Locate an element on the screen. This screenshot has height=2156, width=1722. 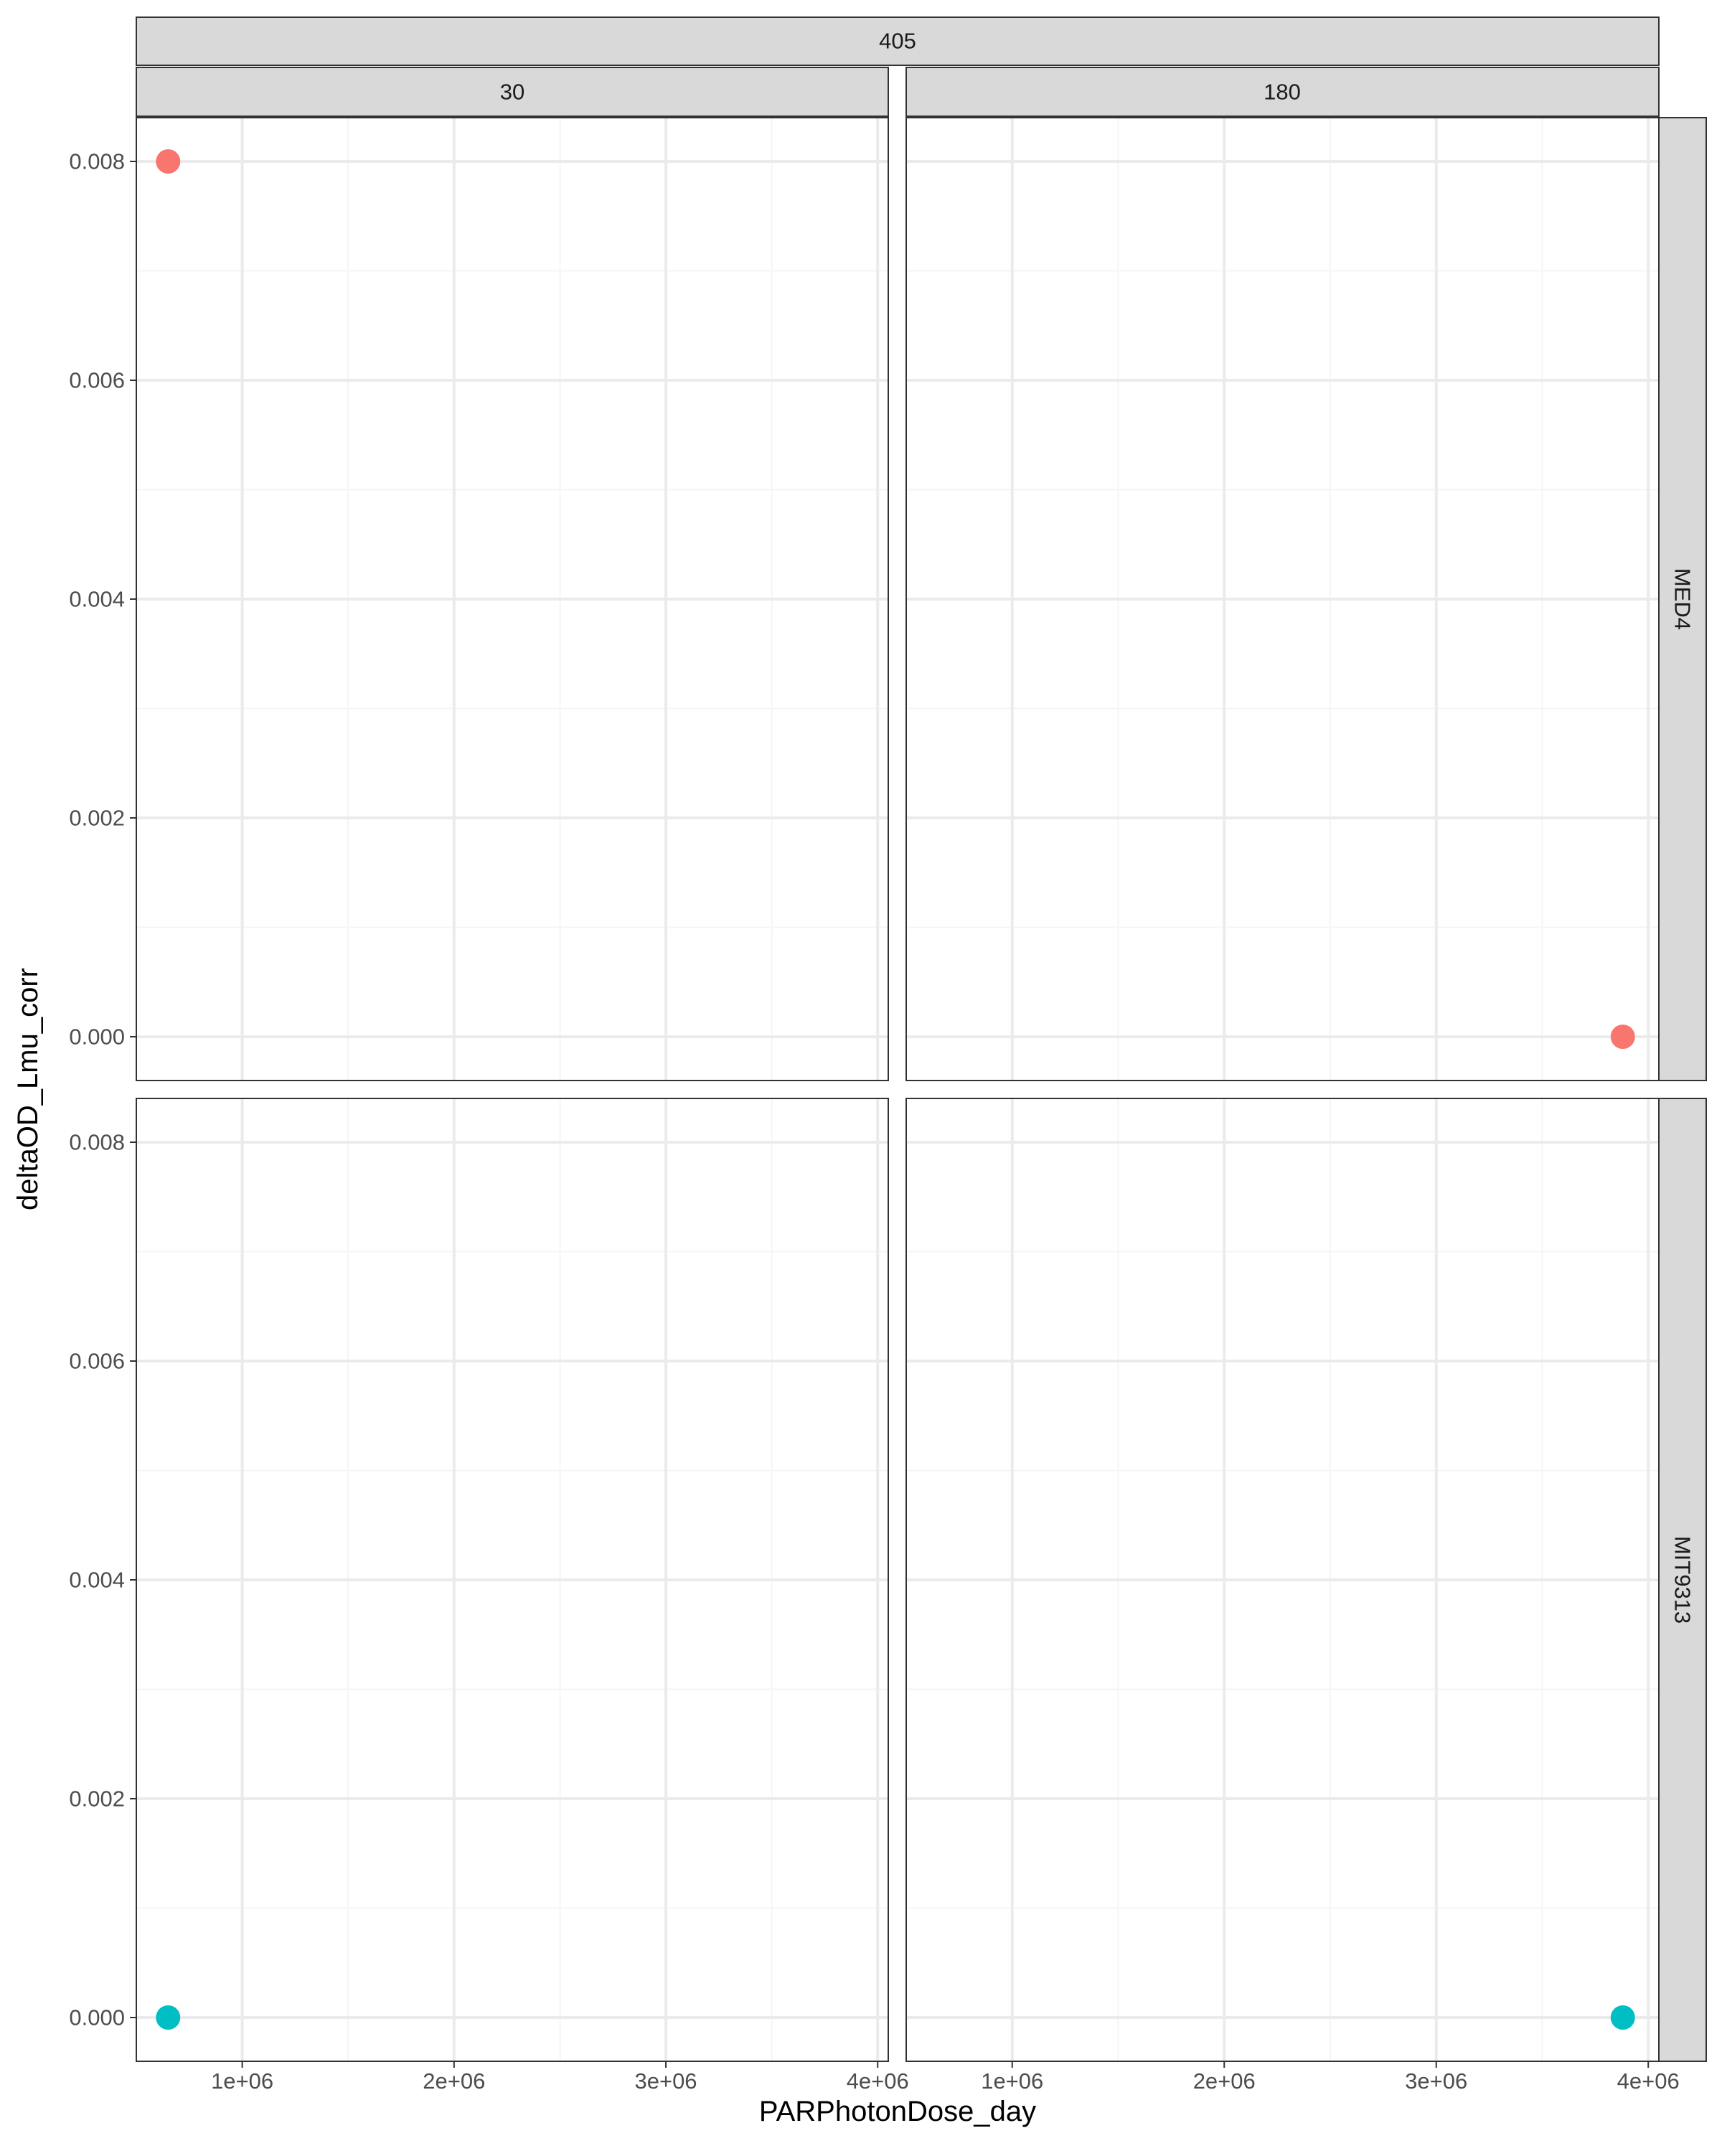
row-strip-background-med4 is located at coordinates (1683, 599).